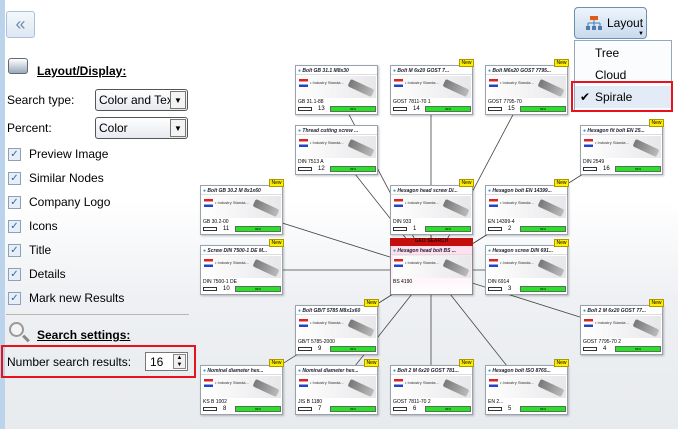  What do you see at coordinates (97, 314) in the screenshot?
I see `divider` at bounding box center [97, 314].